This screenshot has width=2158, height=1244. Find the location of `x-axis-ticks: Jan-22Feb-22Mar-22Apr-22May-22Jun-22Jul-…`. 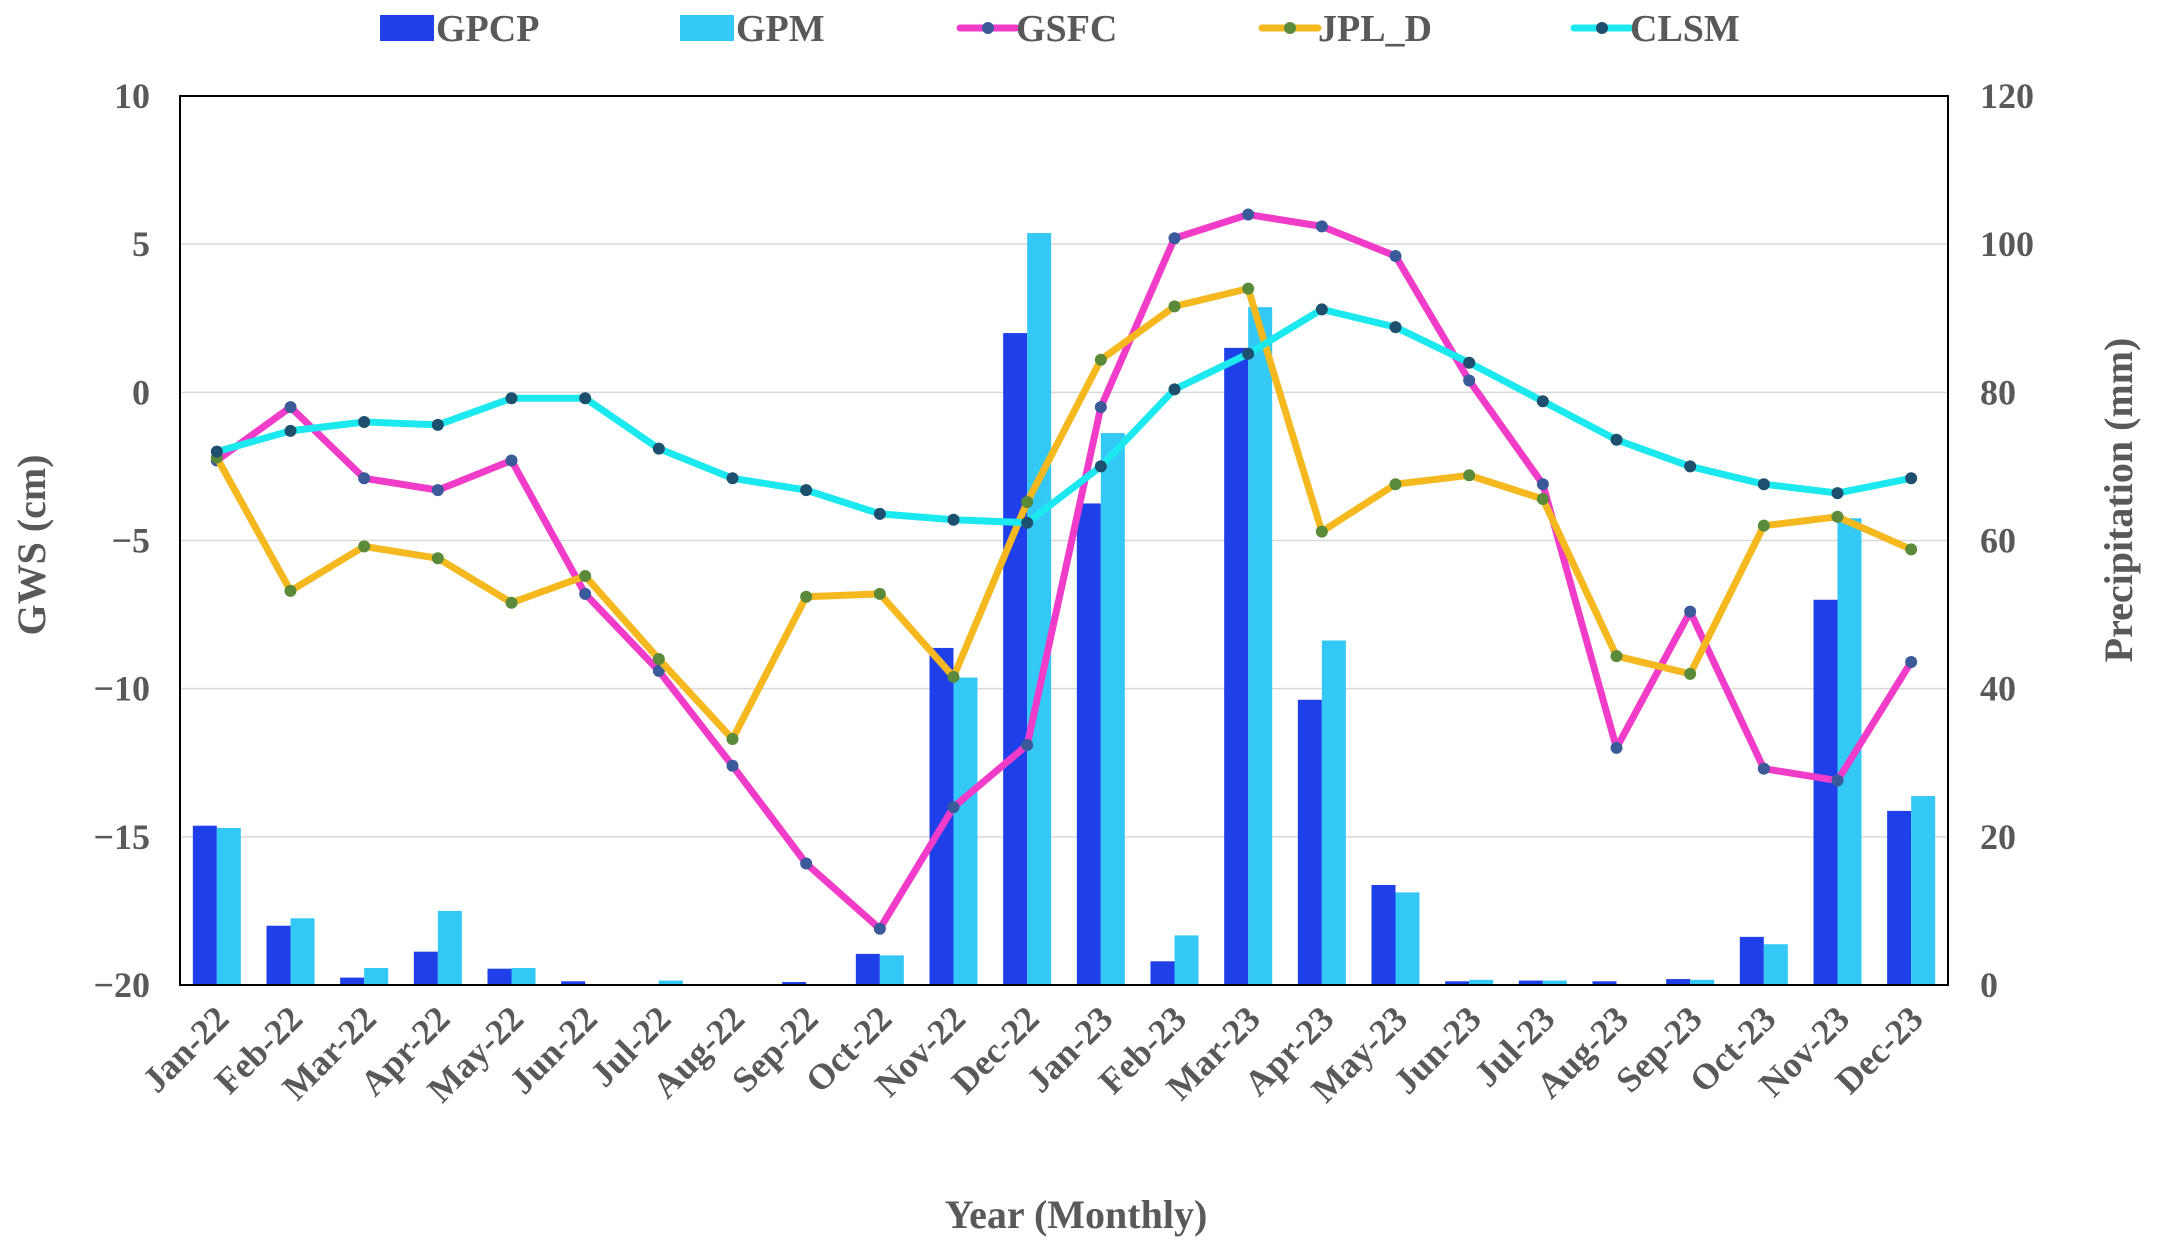

x-axis-ticks: Jan-22Feb-22Mar-22Apr-22May-22Jun-22Jul-… is located at coordinates (1033, 1054).